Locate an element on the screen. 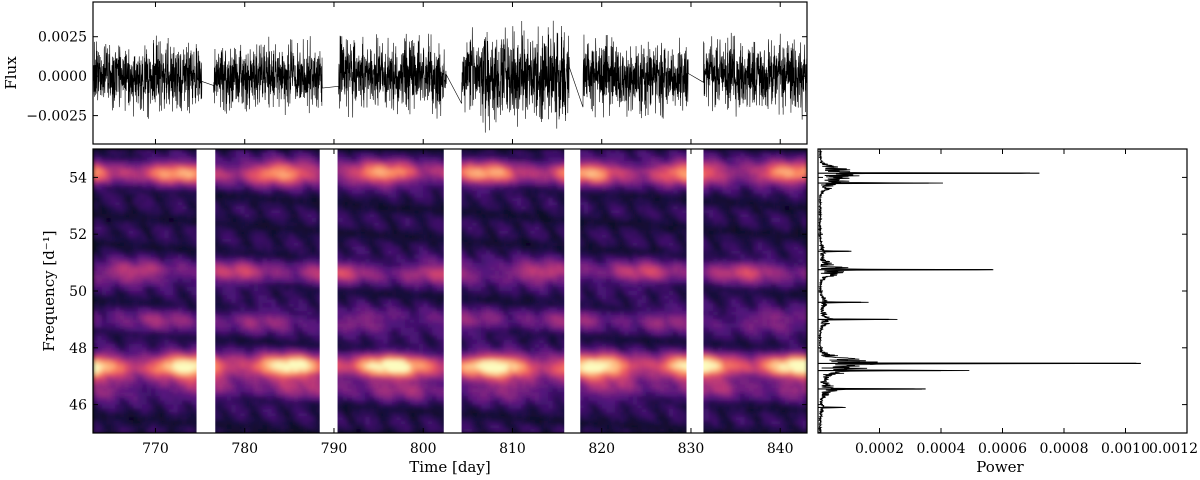 The height and width of the screenshot is (480, 1200). light-curve-y-label: Flux is located at coordinates (11, 73).